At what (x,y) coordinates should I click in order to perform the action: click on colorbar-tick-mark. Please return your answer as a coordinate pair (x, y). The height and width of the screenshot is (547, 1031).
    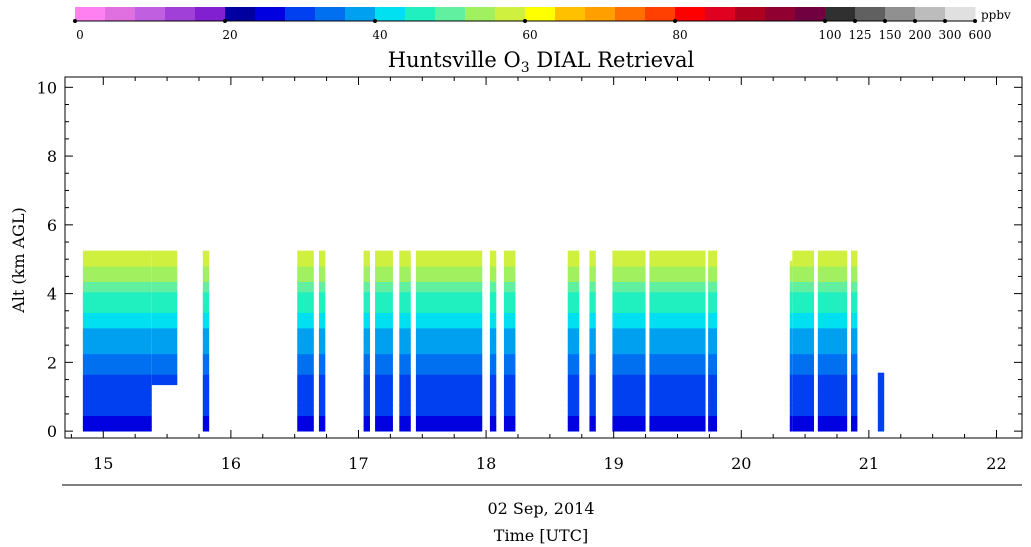
    Looking at the image, I should click on (825, 21).